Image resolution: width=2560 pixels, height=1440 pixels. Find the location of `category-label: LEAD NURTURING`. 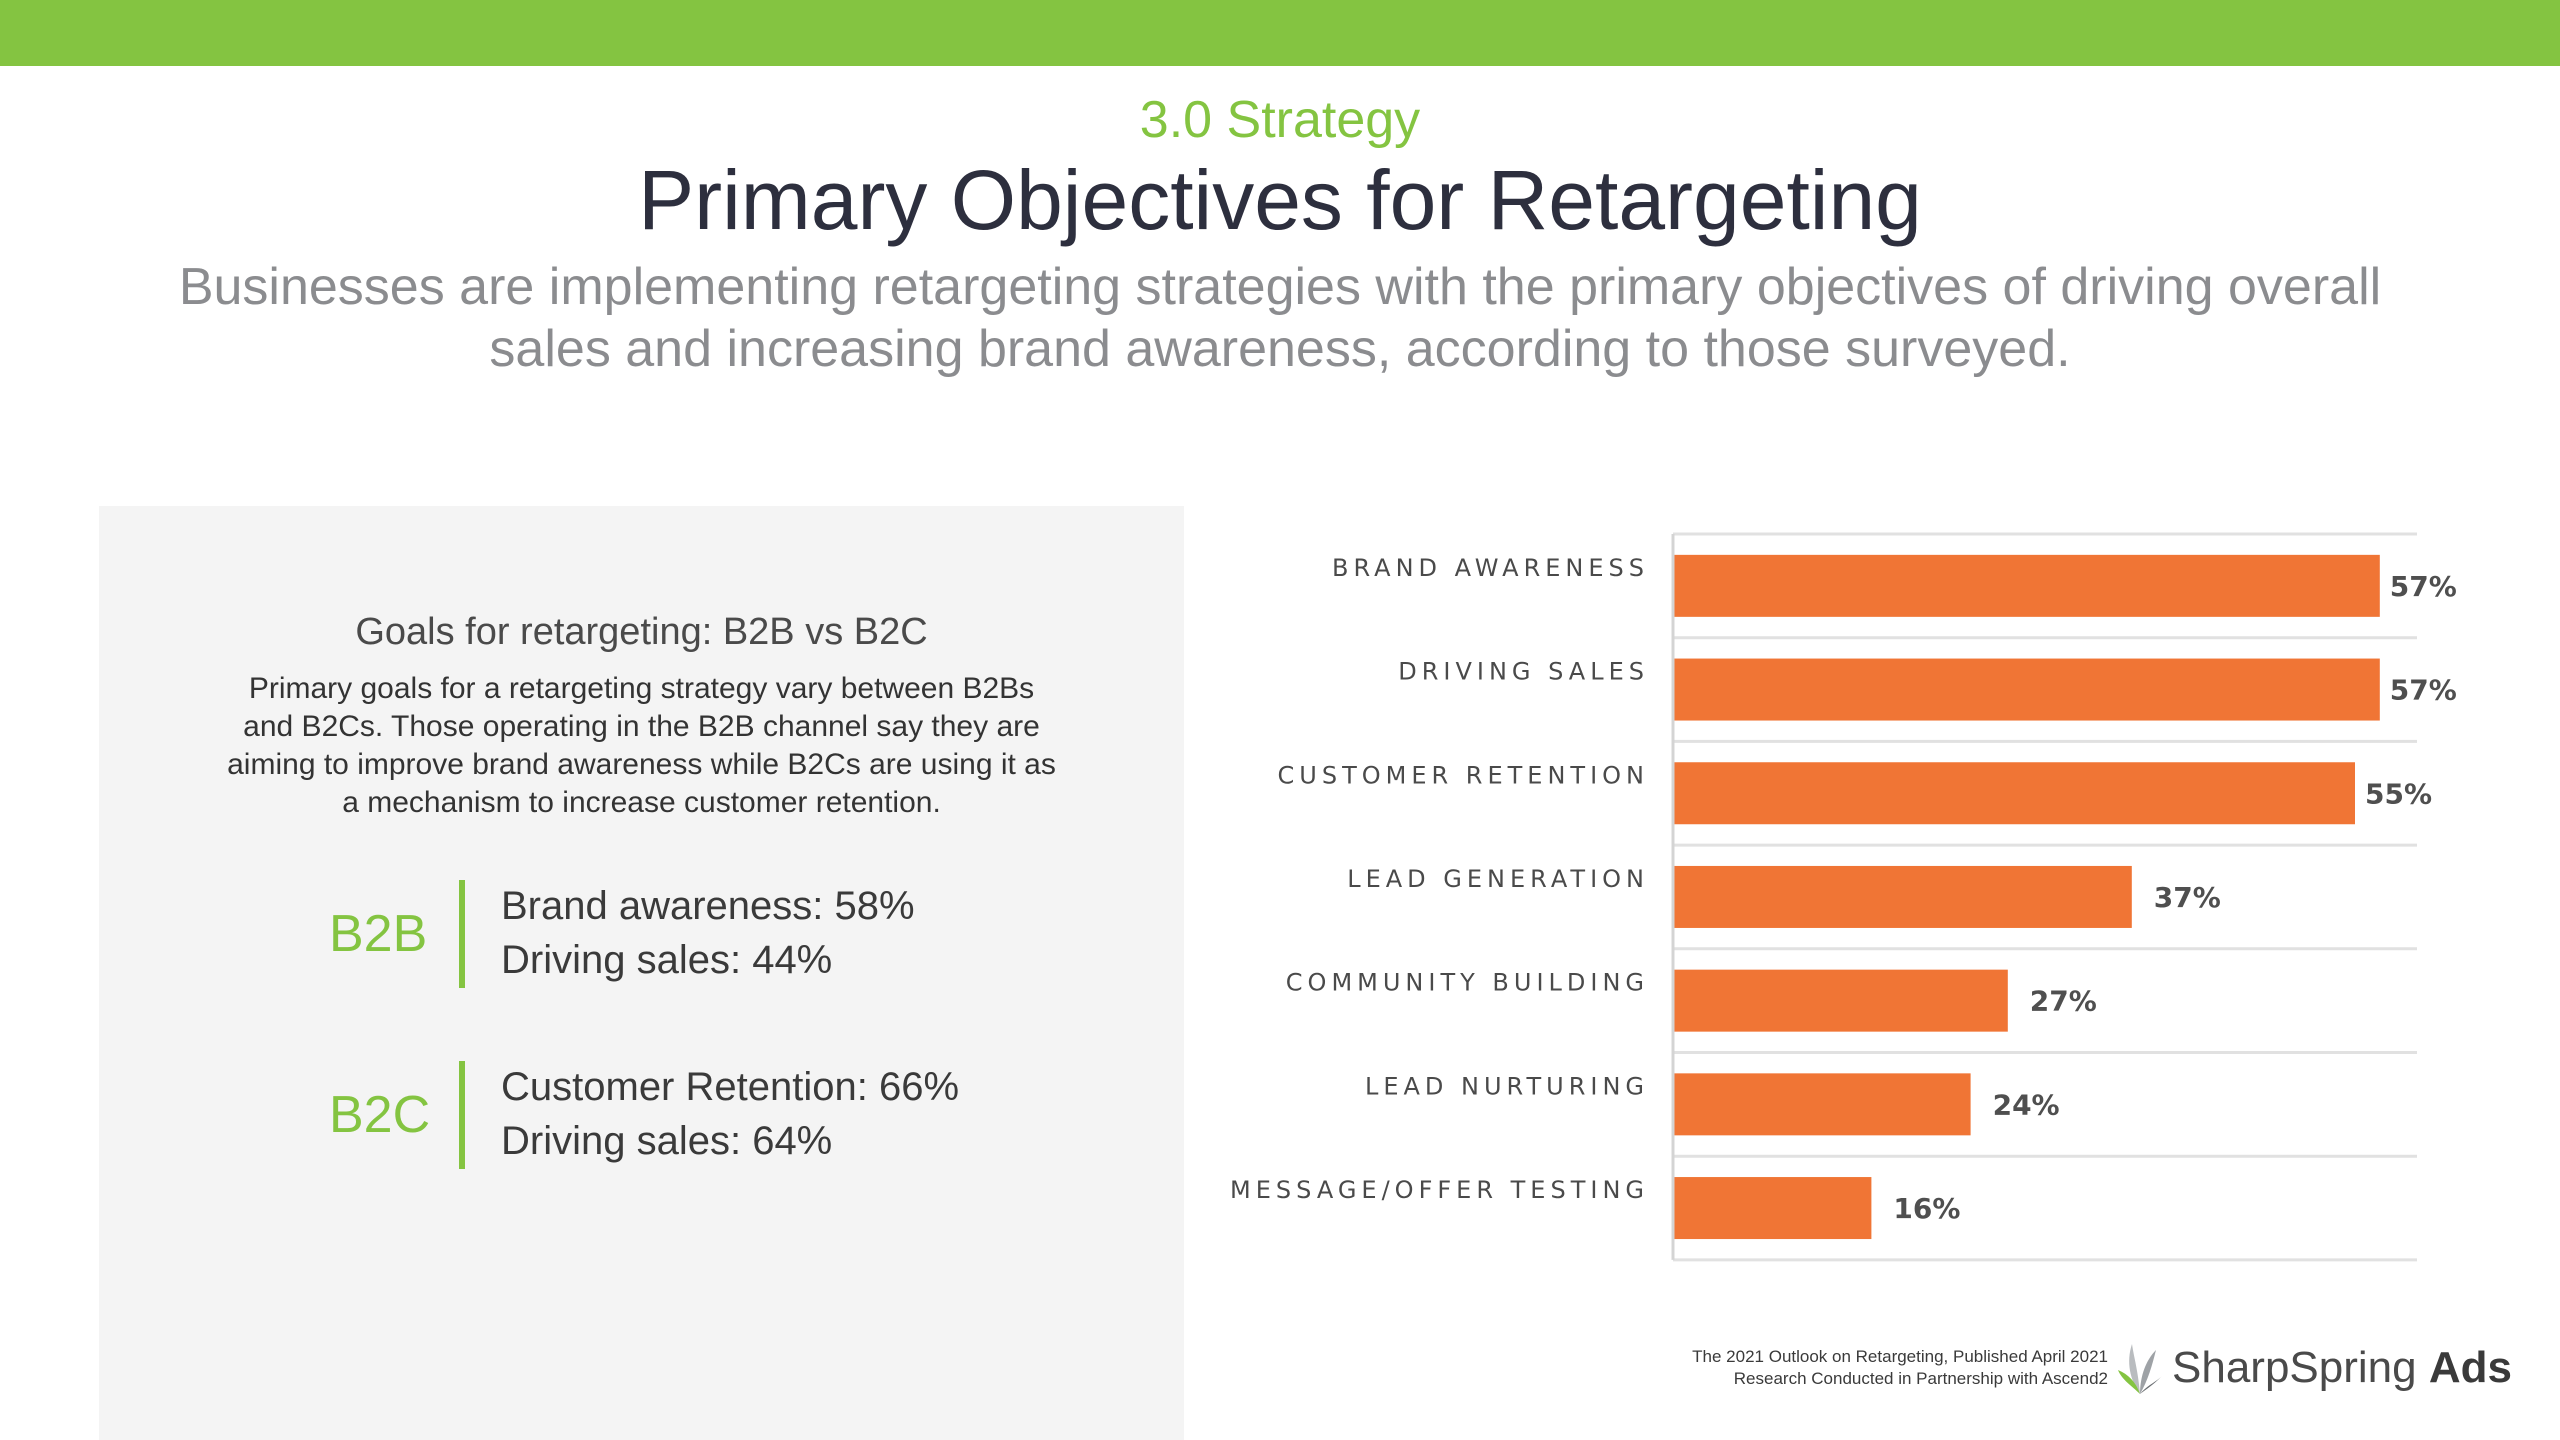

category-label: LEAD NURTURING is located at coordinates (1507, 1086).